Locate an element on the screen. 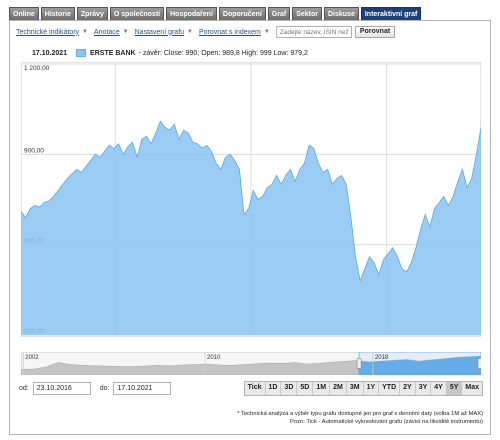 This screenshot has width=500, height=440. period-button-13: Max is located at coordinates (471, 388).